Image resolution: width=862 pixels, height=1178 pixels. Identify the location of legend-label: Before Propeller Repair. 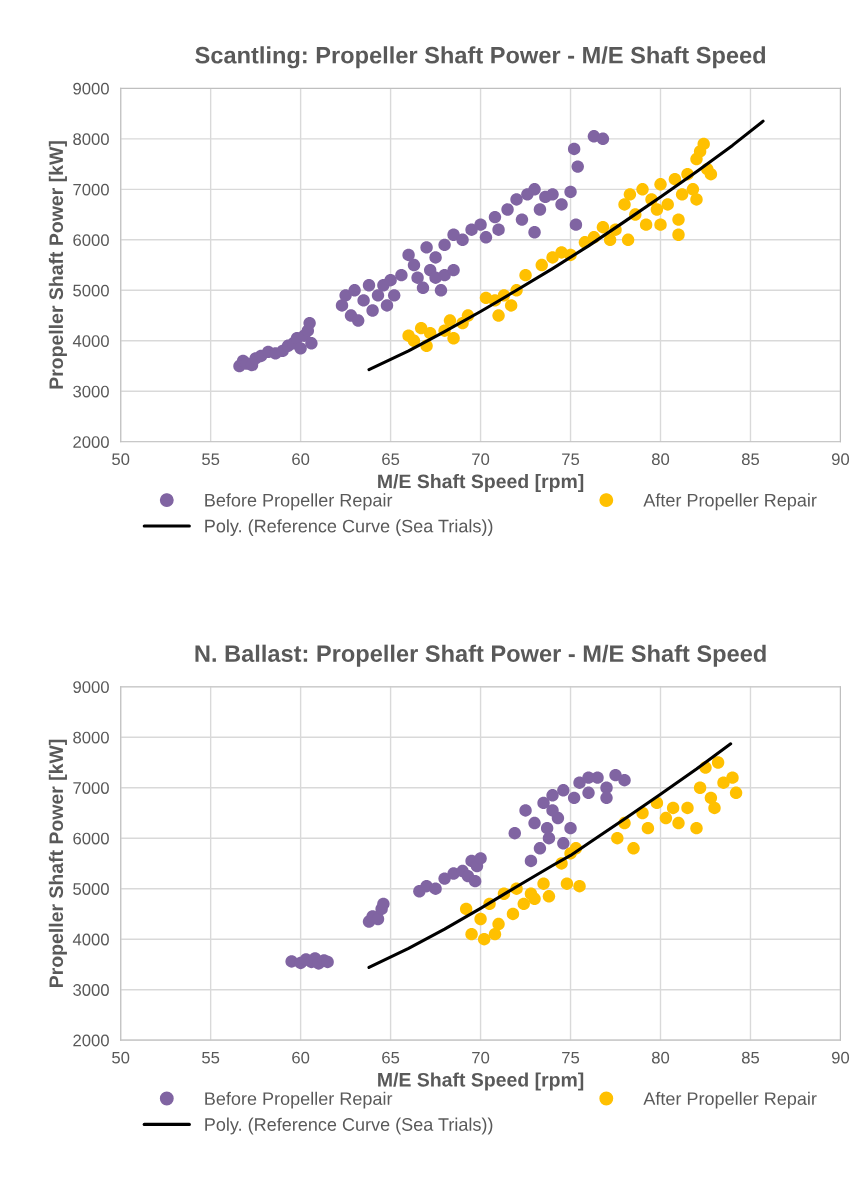
(299, 502).